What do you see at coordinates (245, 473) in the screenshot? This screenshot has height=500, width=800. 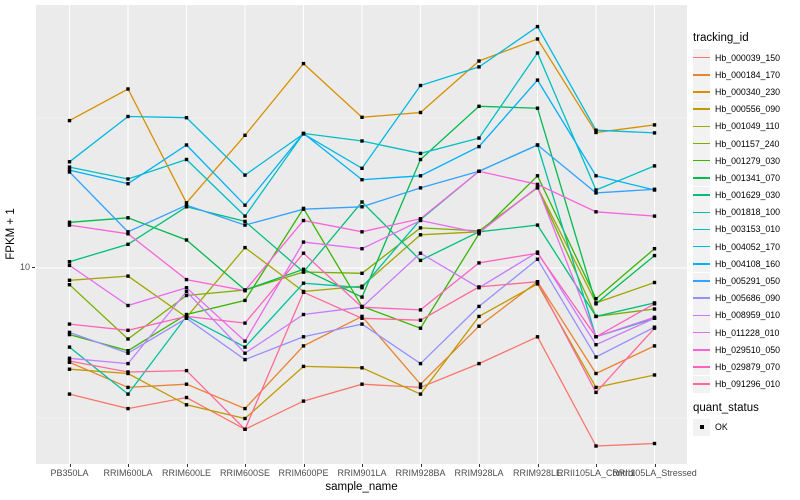 I see `x-tick-label: RRIM600SE` at bounding box center [245, 473].